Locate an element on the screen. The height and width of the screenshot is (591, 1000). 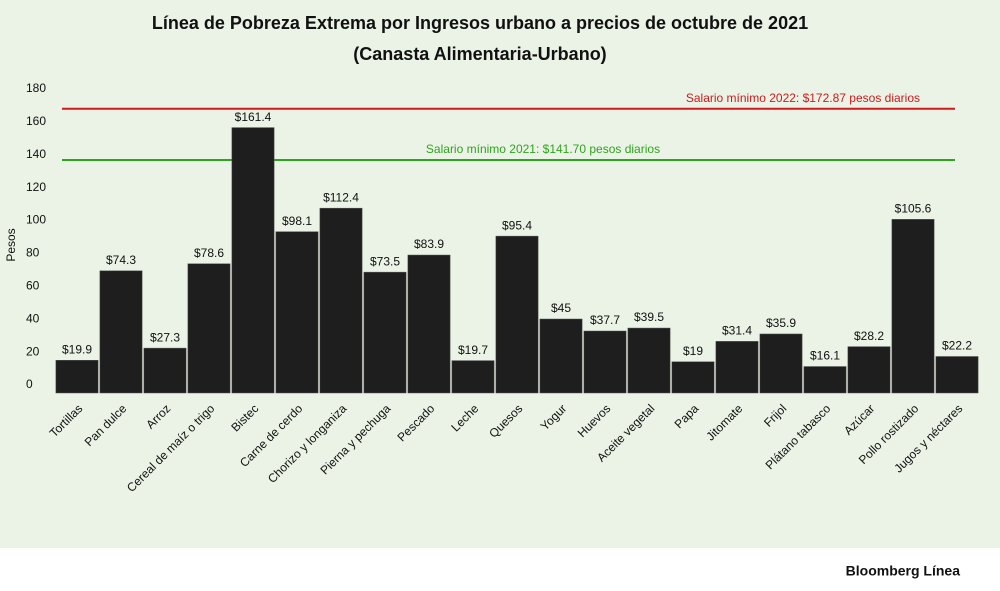
chart-subtitle: (Canasta Alimentaria-Urbano) is located at coordinates (479, 54).